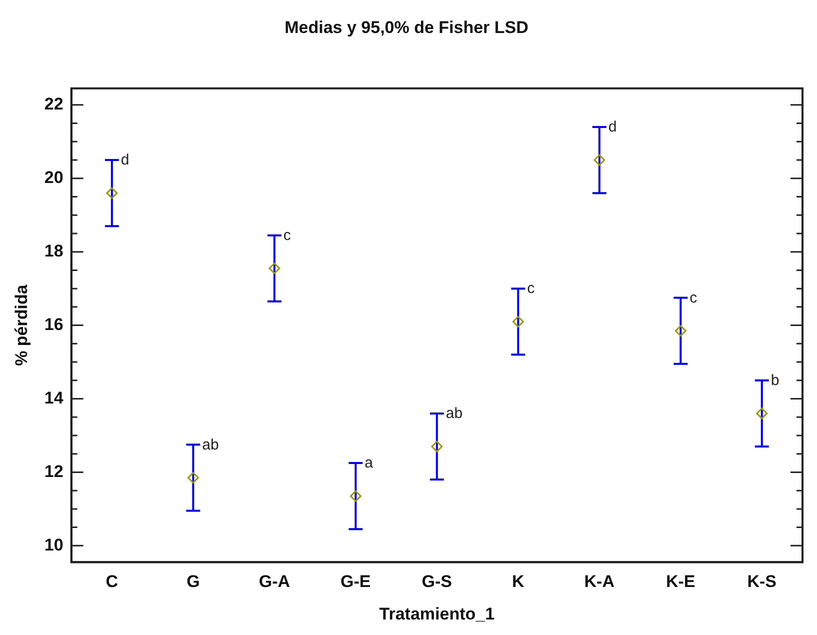 The image size is (817, 635). Describe the element at coordinates (775, 381) in the screenshot. I see `annotation: b` at that location.